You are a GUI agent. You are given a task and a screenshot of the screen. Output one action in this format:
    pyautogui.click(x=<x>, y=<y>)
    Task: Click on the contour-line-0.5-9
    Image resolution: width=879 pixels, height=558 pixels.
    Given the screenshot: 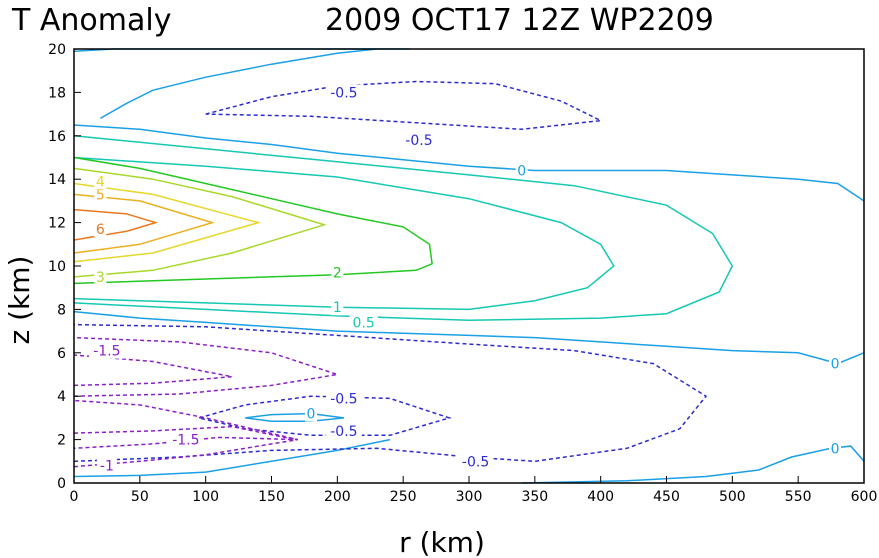 What is the action you would take?
    pyautogui.click(x=325, y=416)
    